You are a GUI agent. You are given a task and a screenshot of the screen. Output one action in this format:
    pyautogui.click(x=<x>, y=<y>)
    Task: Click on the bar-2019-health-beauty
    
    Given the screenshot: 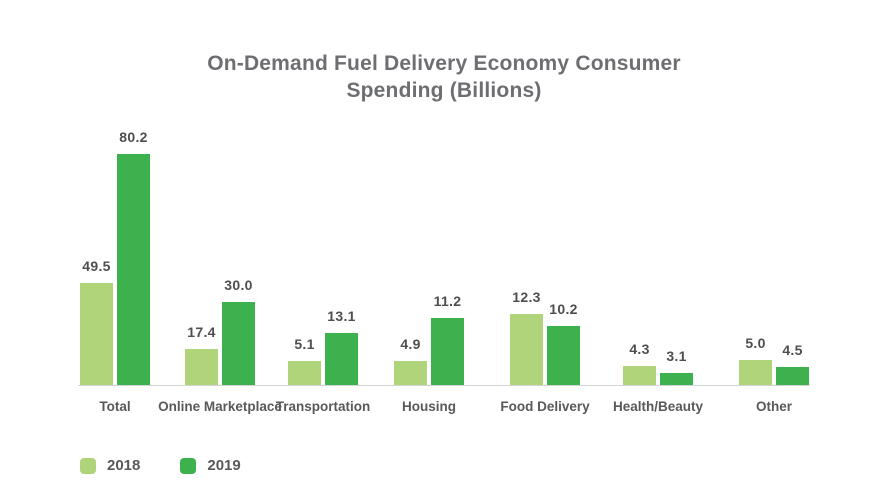 What is the action you would take?
    pyautogui.click(x=676, y=379)
    